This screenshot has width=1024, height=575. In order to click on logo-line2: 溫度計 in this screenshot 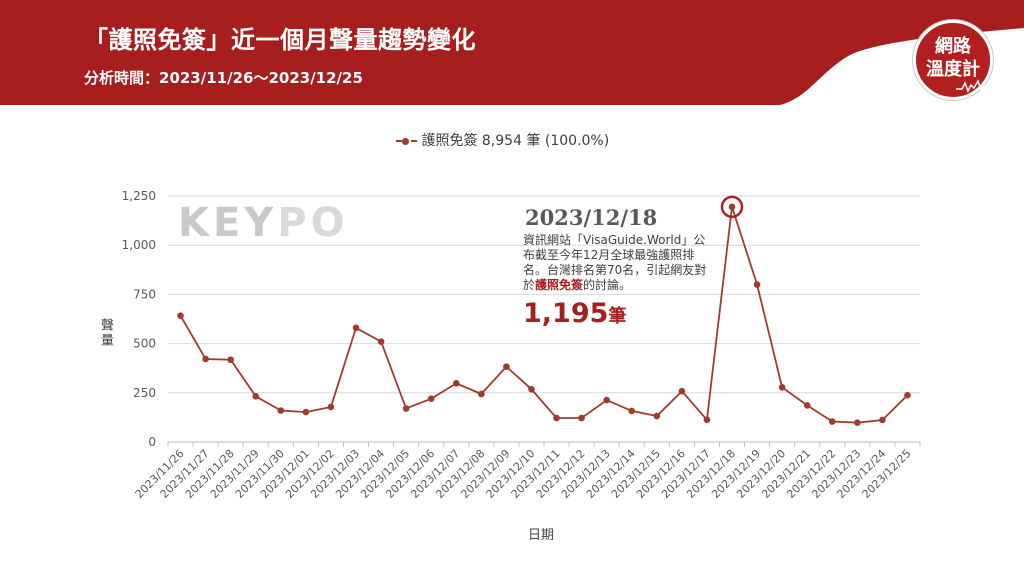, I will do `click(953, 69)`.